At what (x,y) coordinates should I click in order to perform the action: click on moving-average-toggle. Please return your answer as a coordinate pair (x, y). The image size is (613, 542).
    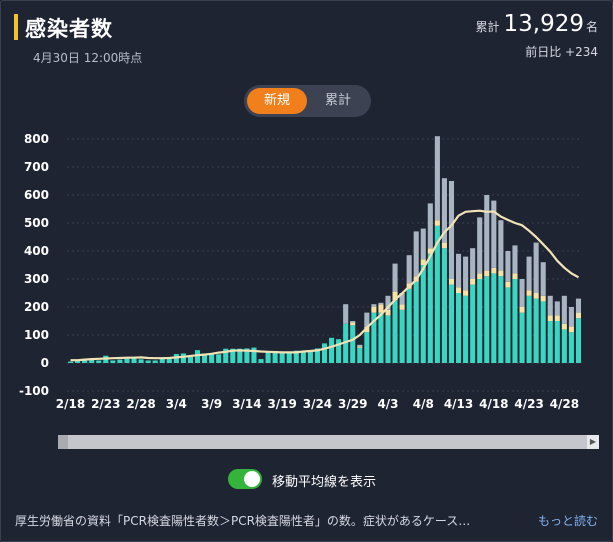
    Looking at the image, I should click on (245, 479).